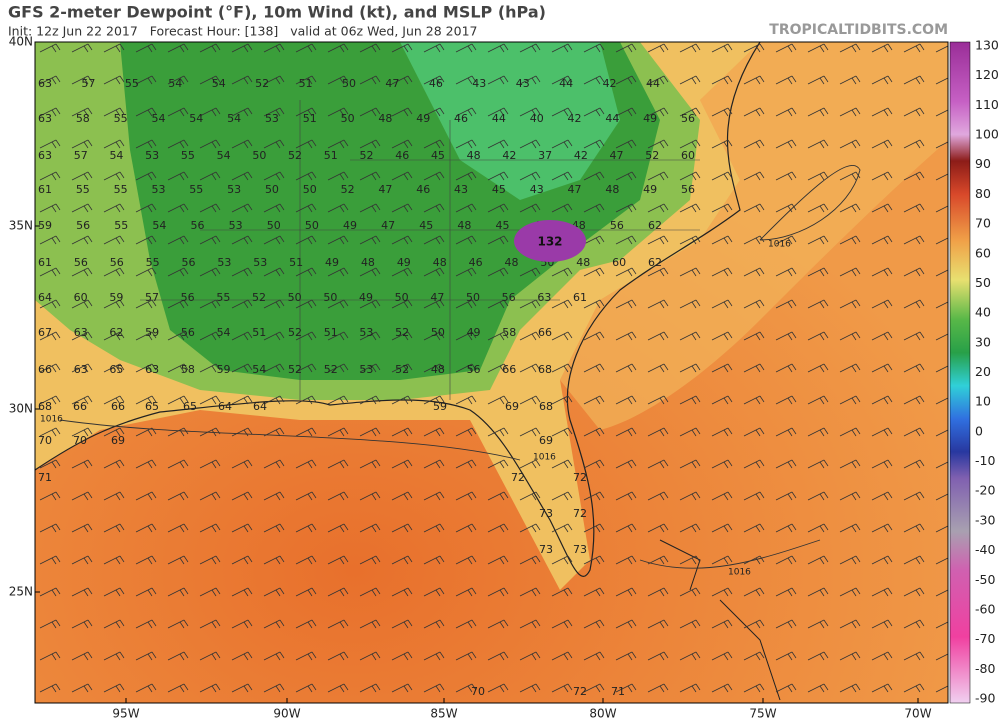 The width and height of the screenshot is (1000, 725). Describe the element at coordinates (443, 714) in the screenshot. I see `lon-label: 85W` at that location.